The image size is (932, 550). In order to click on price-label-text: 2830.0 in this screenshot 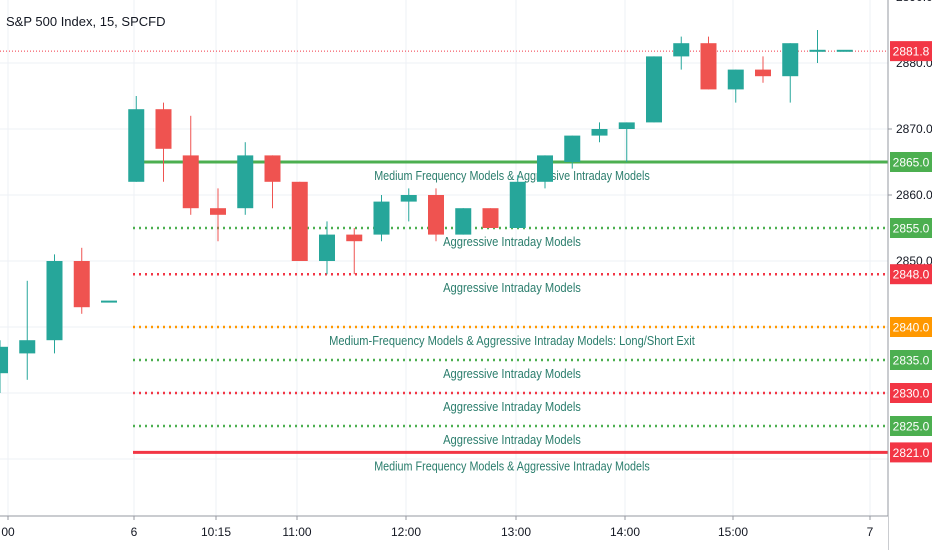, I will do `click(911, 394)`.